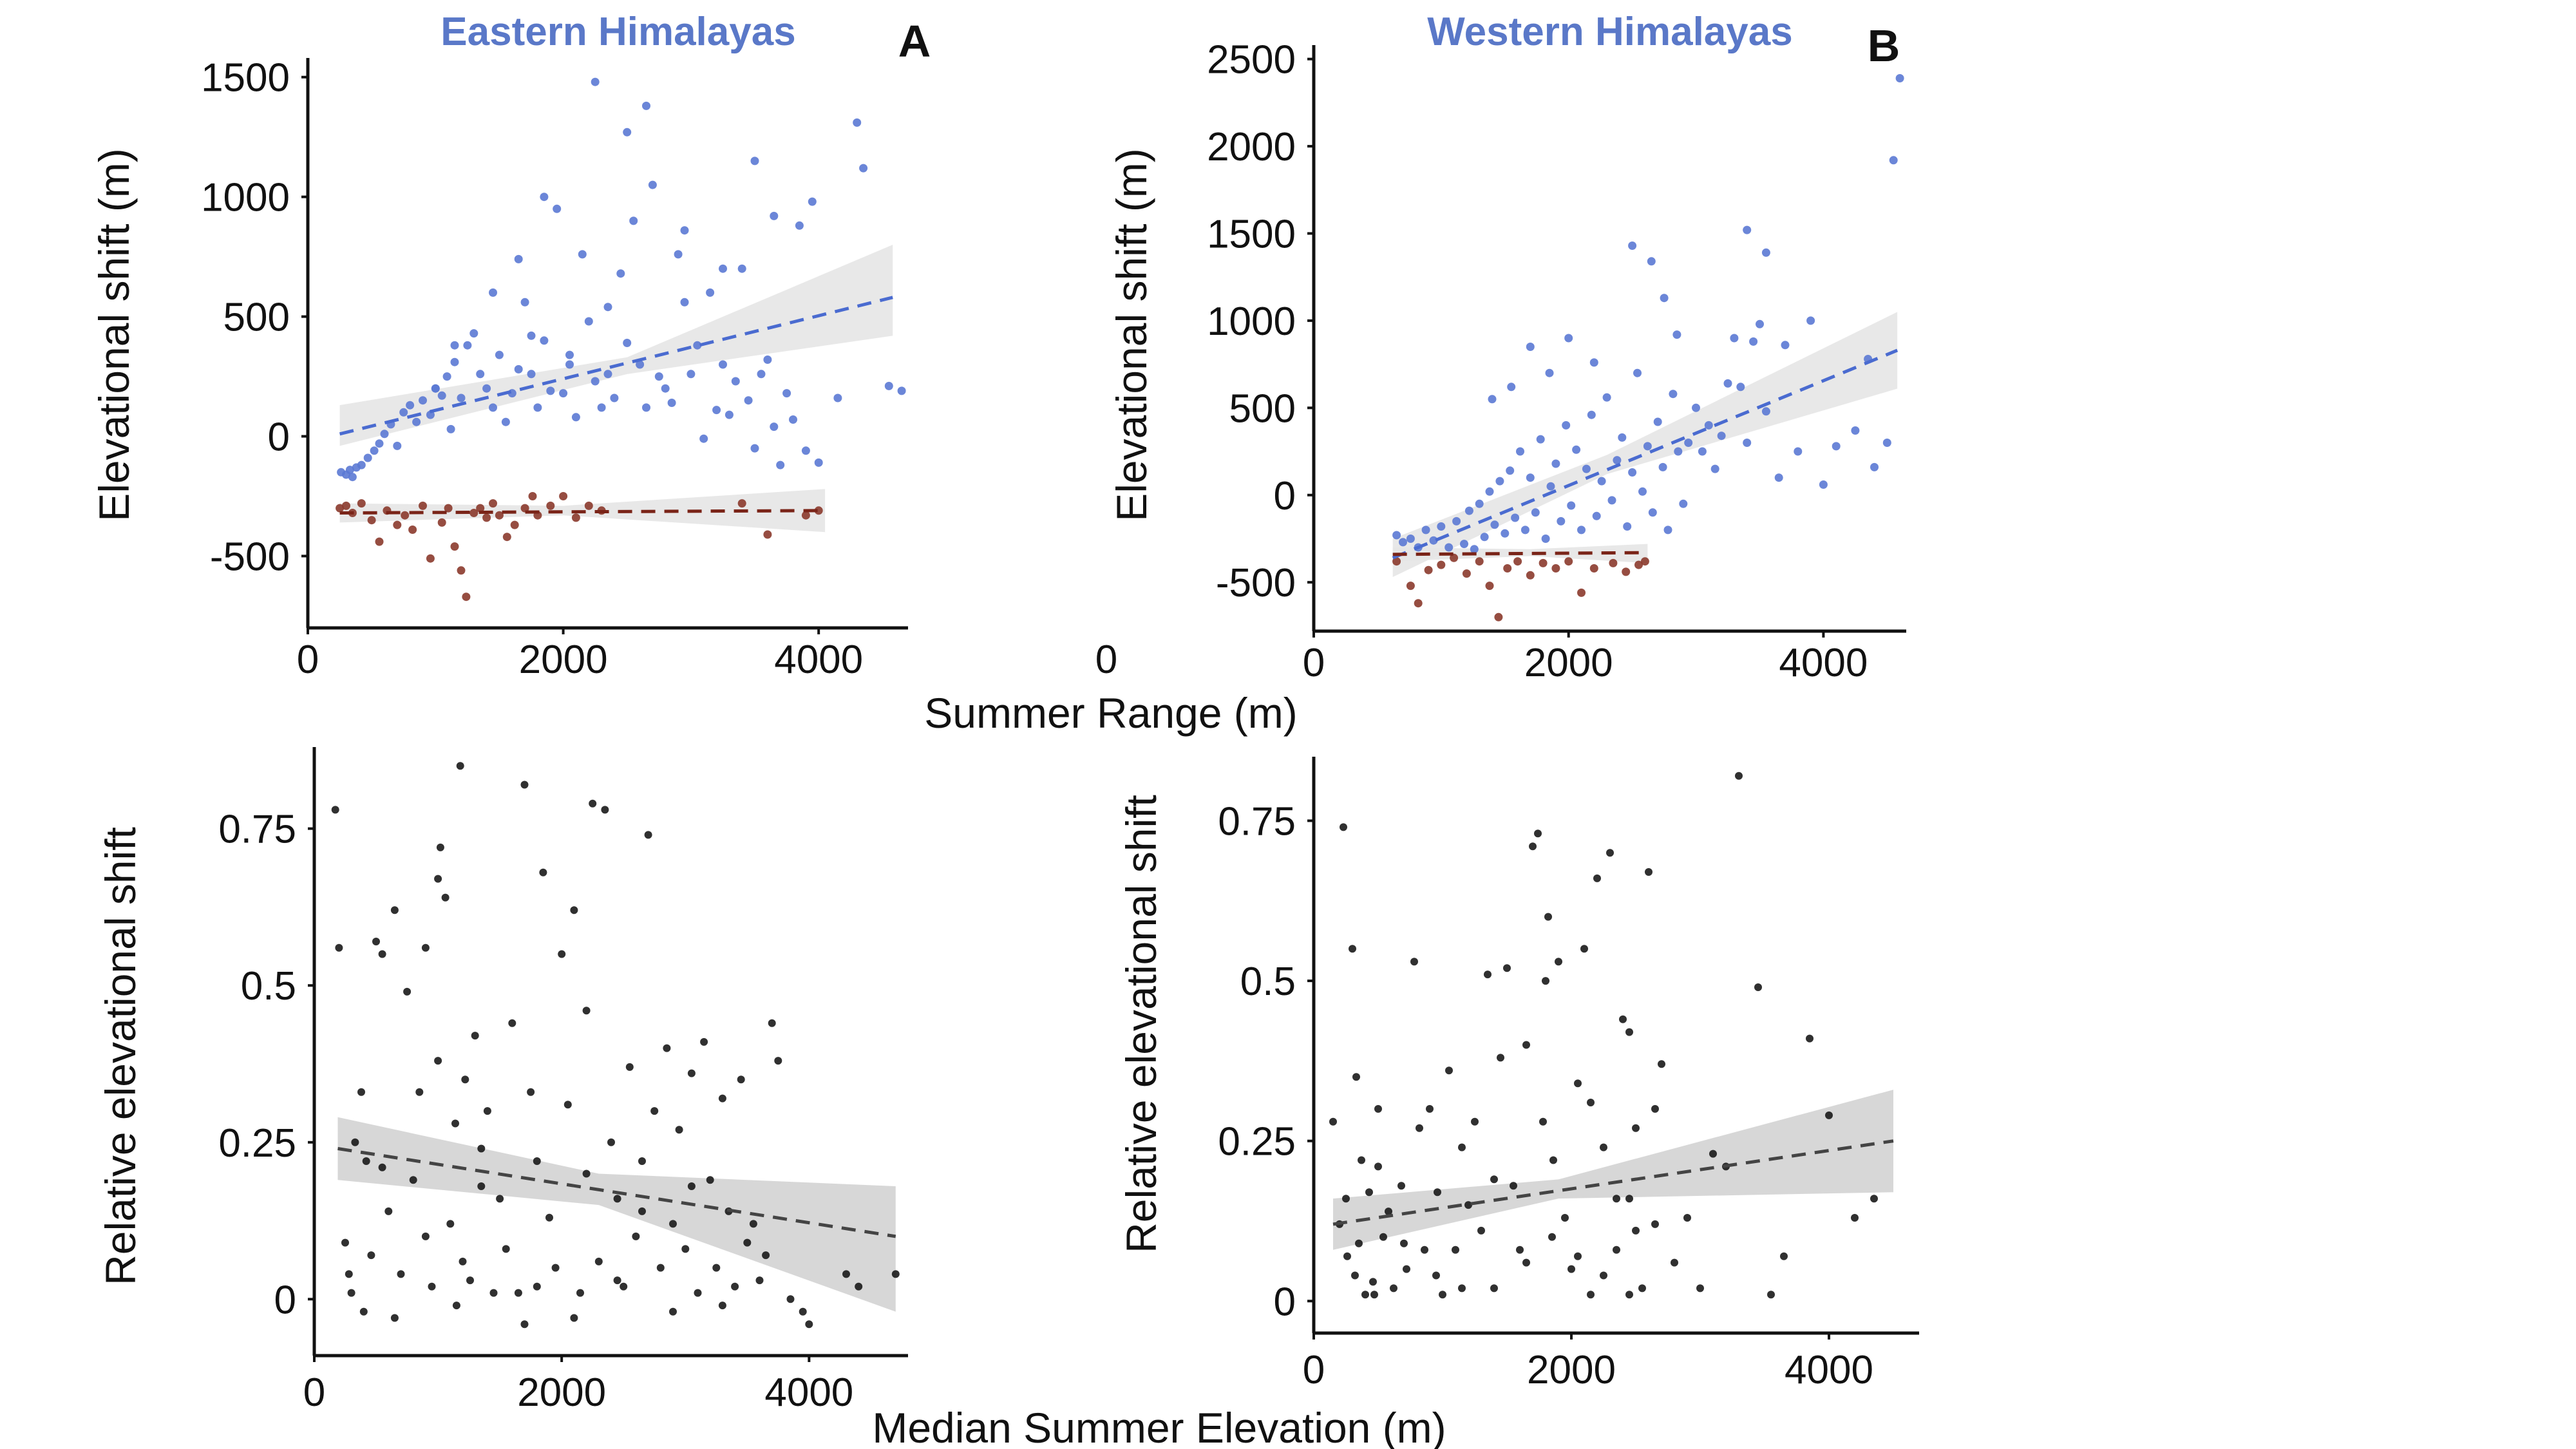 The height and width of the screenshot is (1449, 2576). I want to click on x-tick-label: 0, so click(308, 660).